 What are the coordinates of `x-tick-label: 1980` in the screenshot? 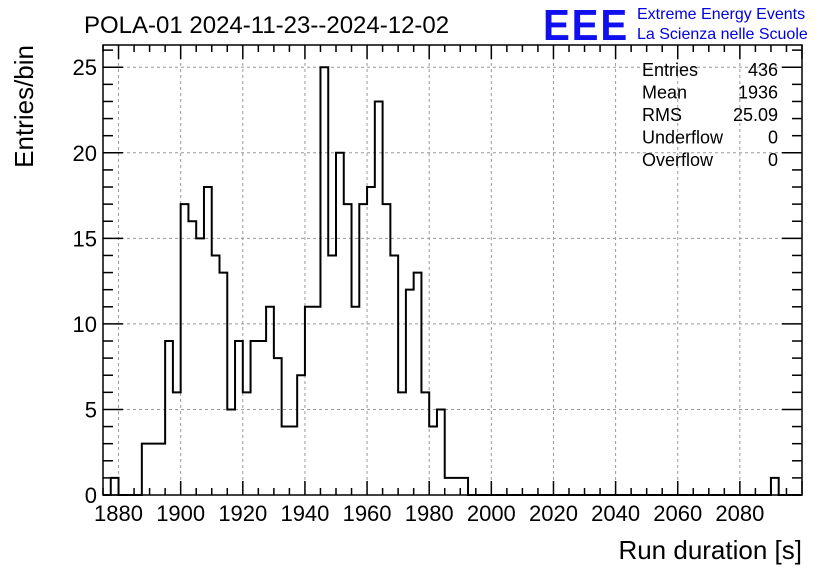 It's located at (429, 513).